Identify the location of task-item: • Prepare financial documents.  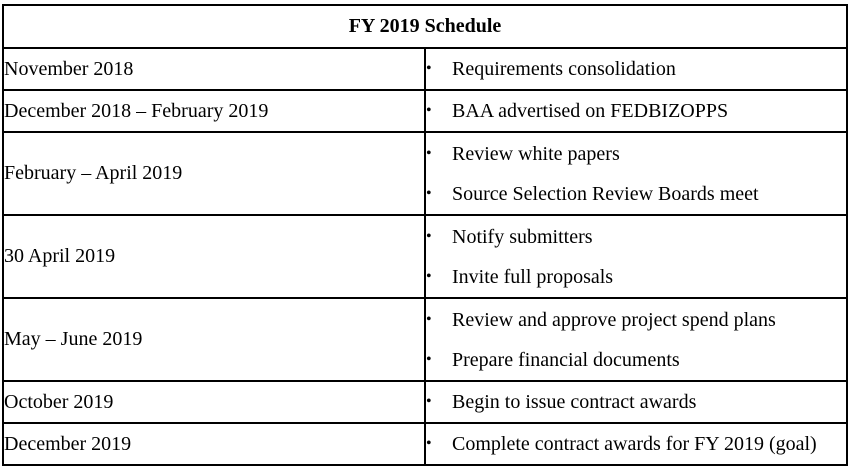
(636, 360).